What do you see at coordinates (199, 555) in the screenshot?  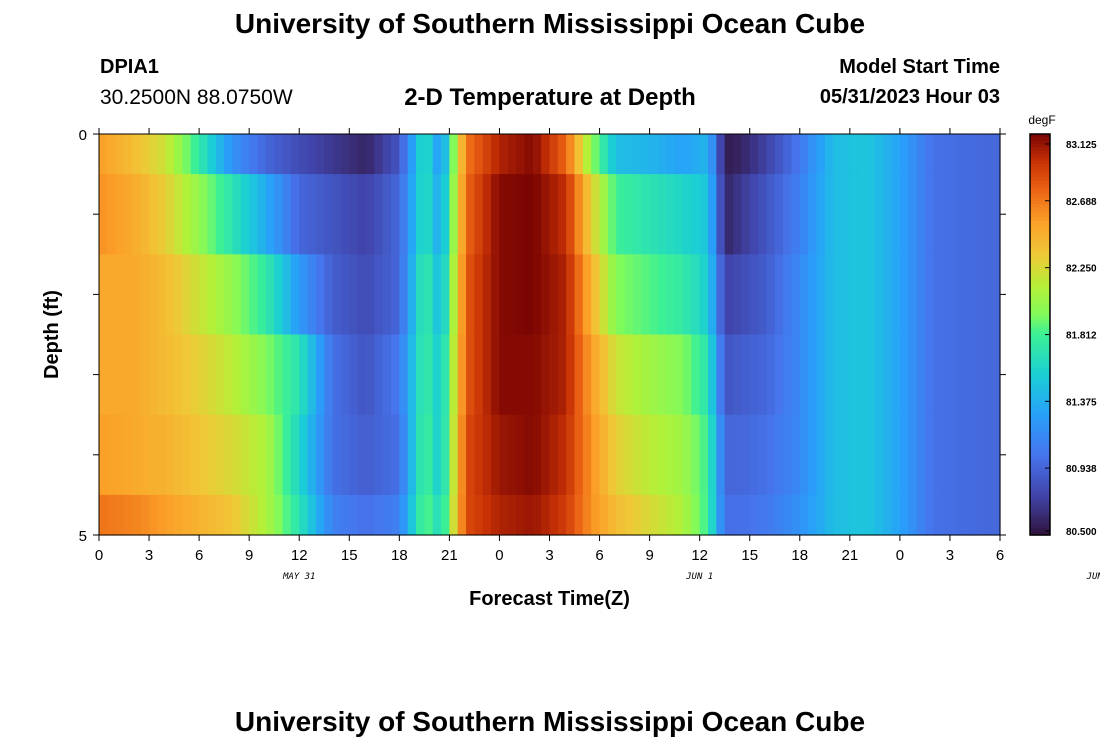 I see `x-tick-label: 6` at bounding box center [199, 555].